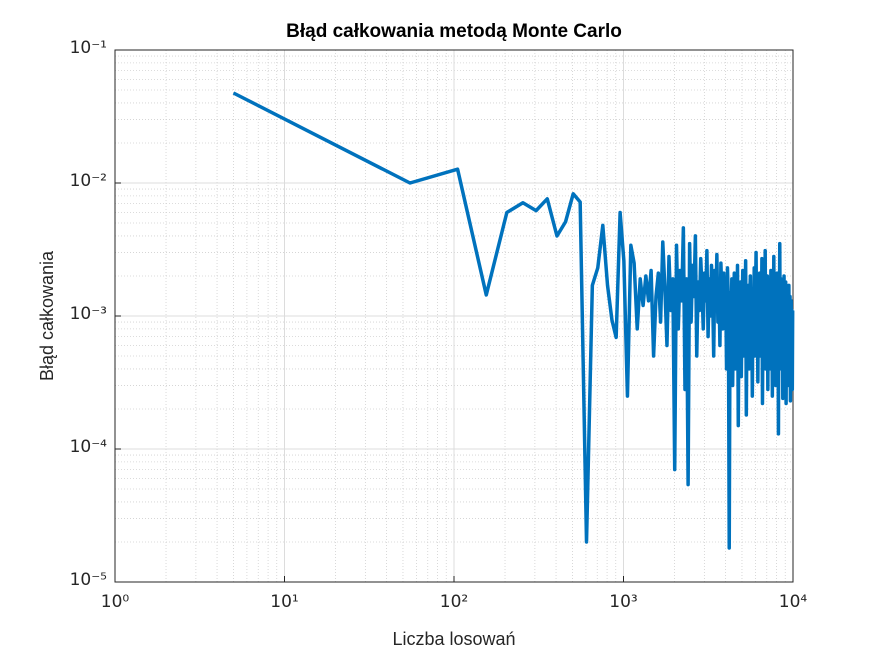 This screenshot has width=875, height=656. What do you see at coordinates (88, 580) in the screenshot?
I see `y-tick-label: 10⁻⁵` at bounding box center [88, 580].